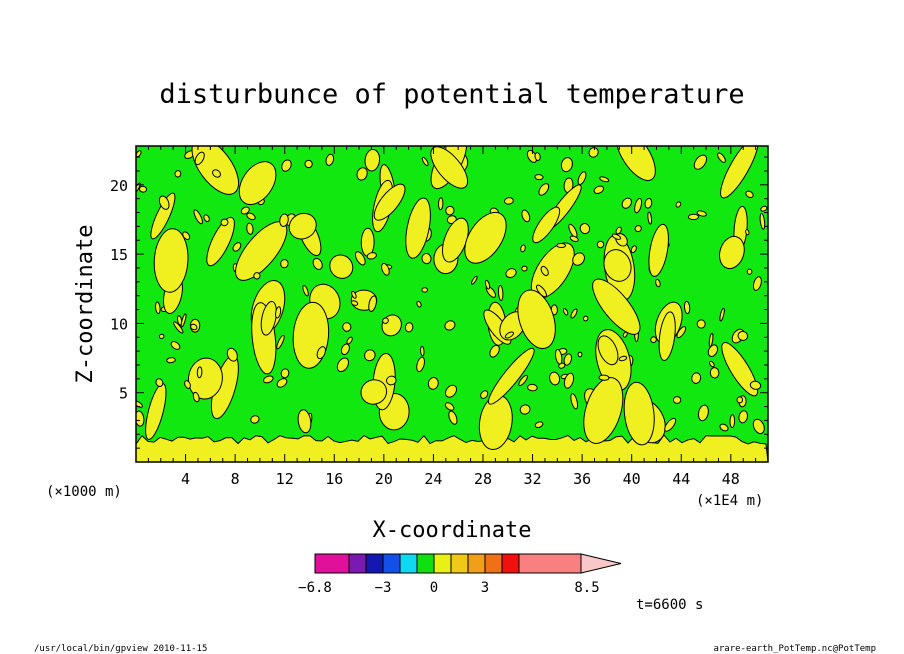 This screenshot has height=654, width=904. What do you see at coordinates (383, 588) in the screenshot?
I see `colorbar-tick-label: −3` at bounding box center [383, 588].